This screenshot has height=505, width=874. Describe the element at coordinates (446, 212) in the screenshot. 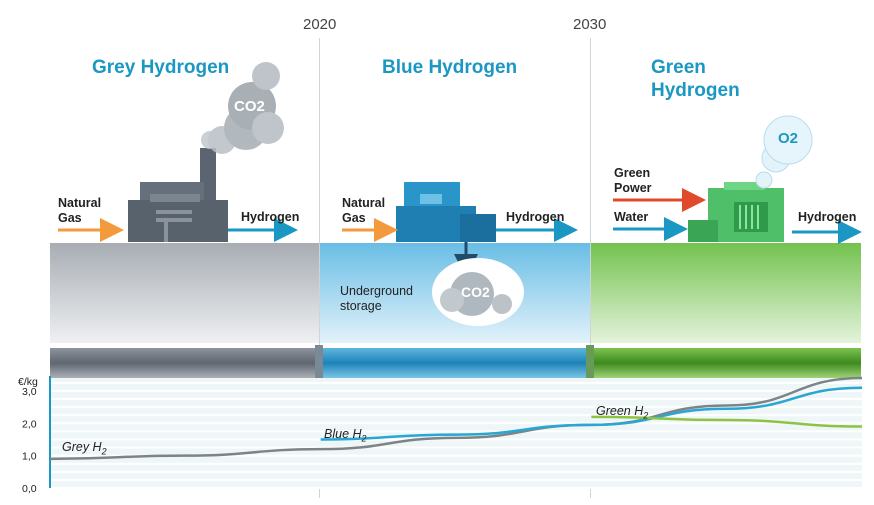

I see `capture-plant-icon` at that location.